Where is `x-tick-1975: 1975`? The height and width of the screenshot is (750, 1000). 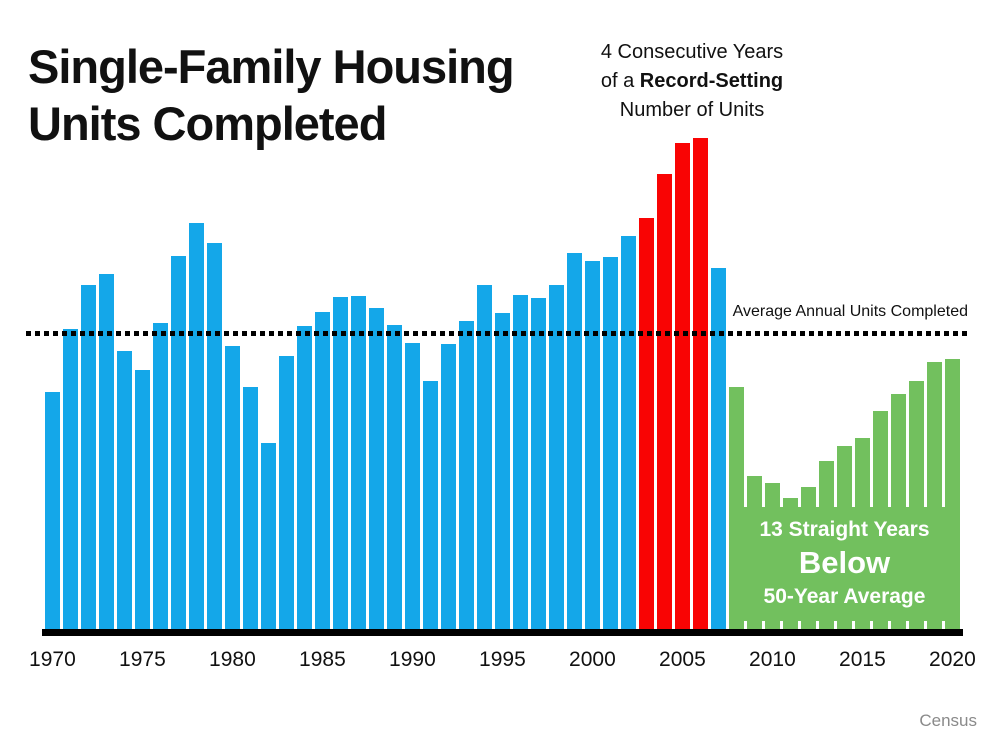 x-tick-1975: 1975 is located at coordinates (142, 659).